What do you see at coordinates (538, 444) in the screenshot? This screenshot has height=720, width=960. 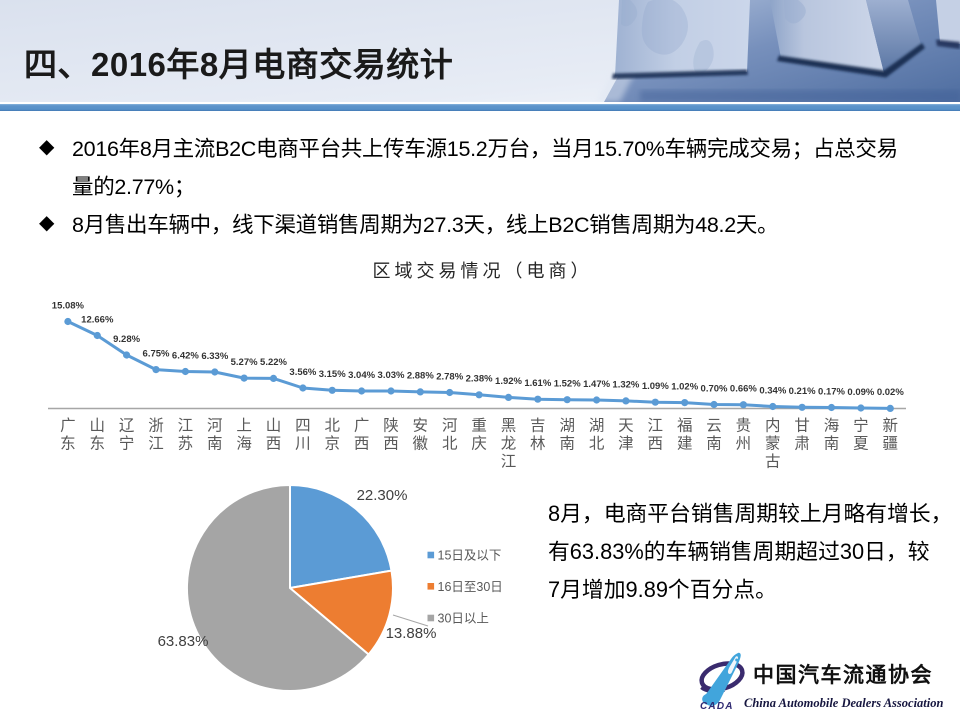 I see `svg-text: 林` at bounding box center [538, 444].